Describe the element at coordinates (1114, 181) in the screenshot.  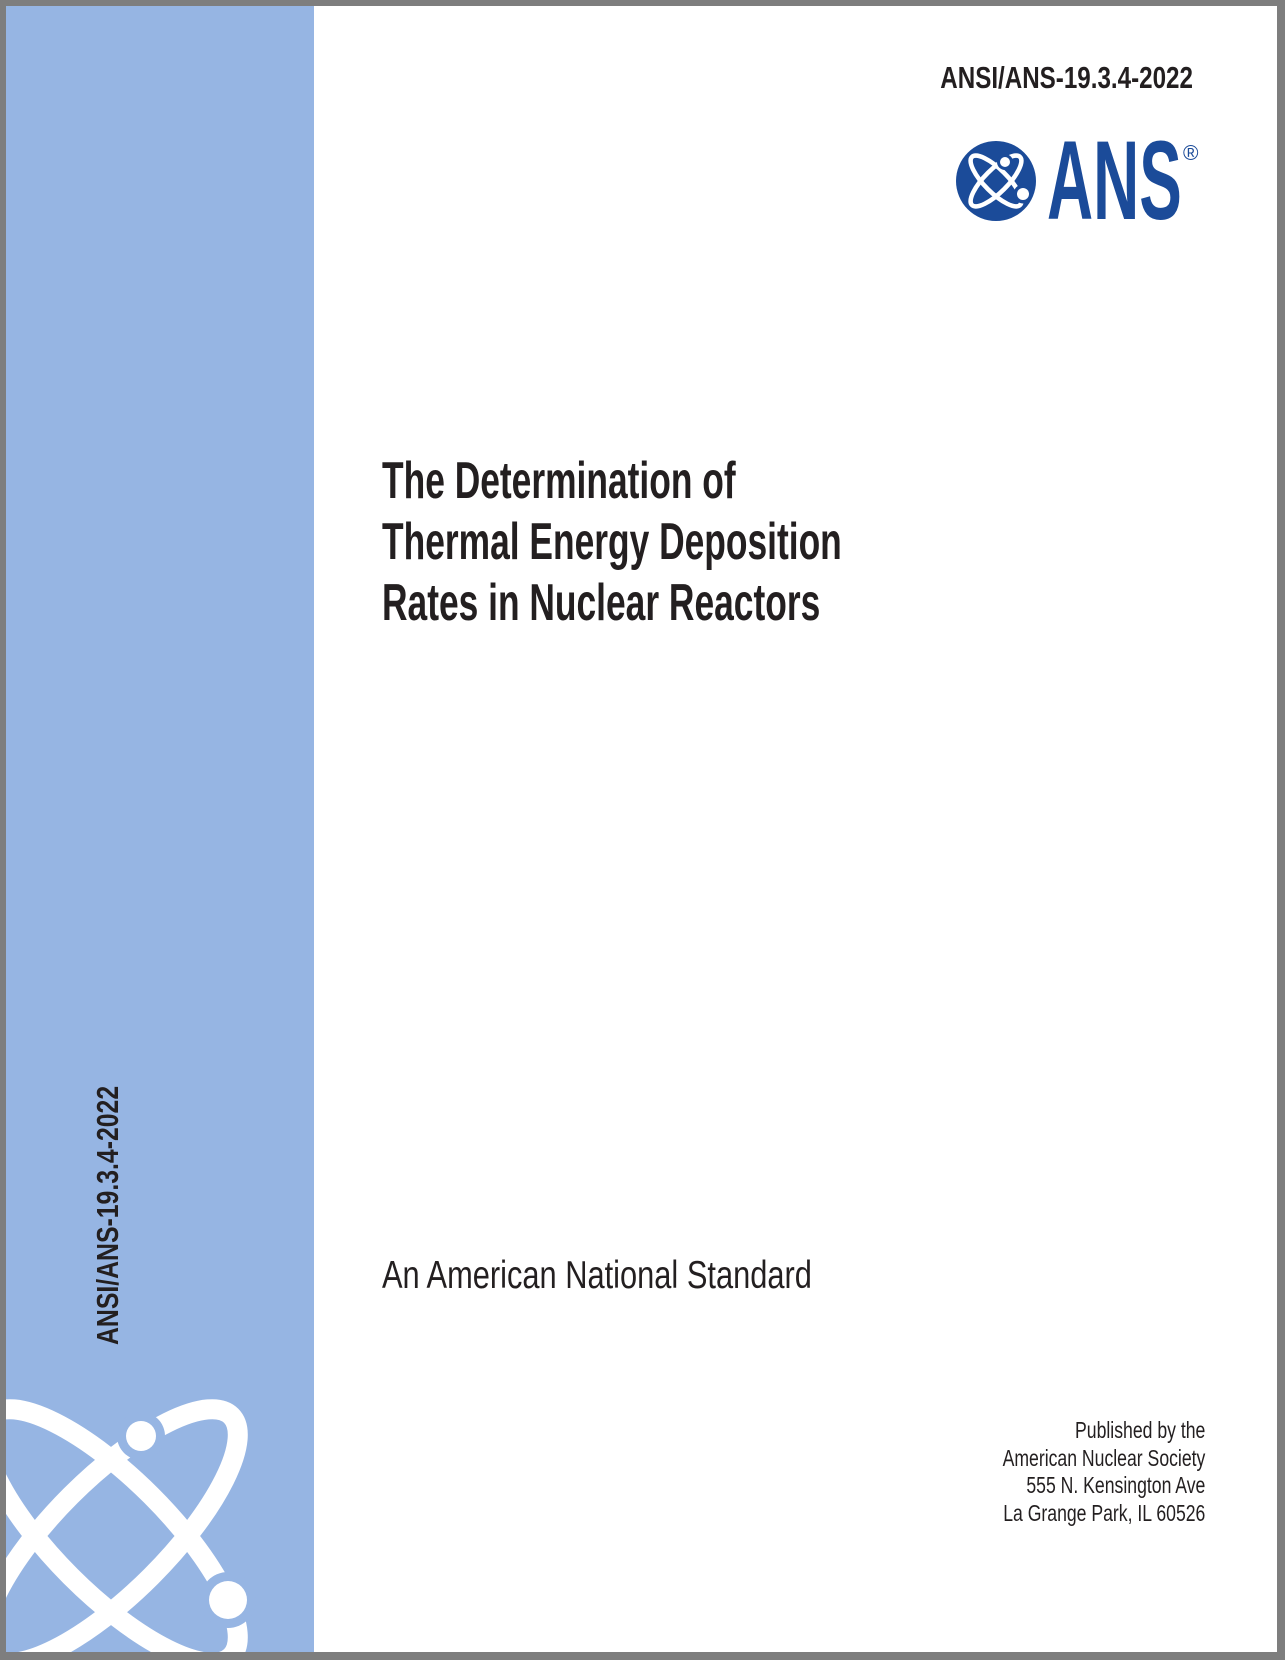
I see `ans-wordmark: ANS` at that location.